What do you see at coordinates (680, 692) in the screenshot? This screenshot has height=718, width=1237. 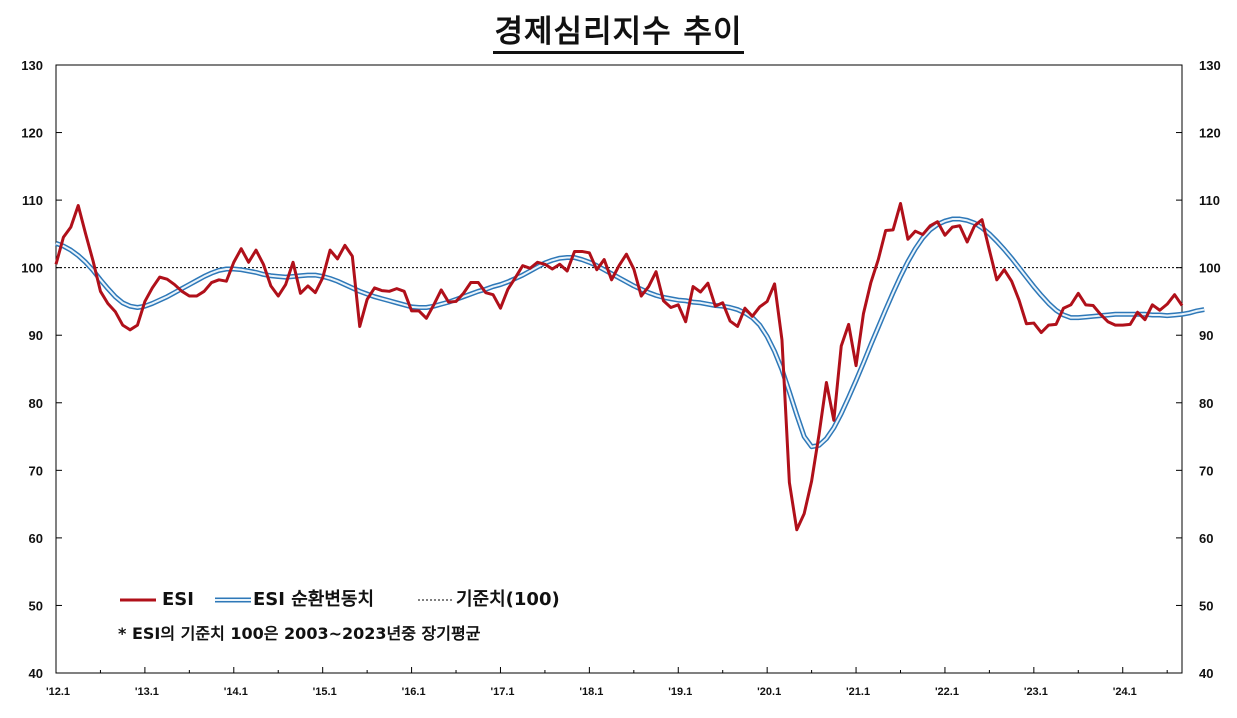 I see `x-tick-label-7: '19.1` at bounding box center [680, 692].